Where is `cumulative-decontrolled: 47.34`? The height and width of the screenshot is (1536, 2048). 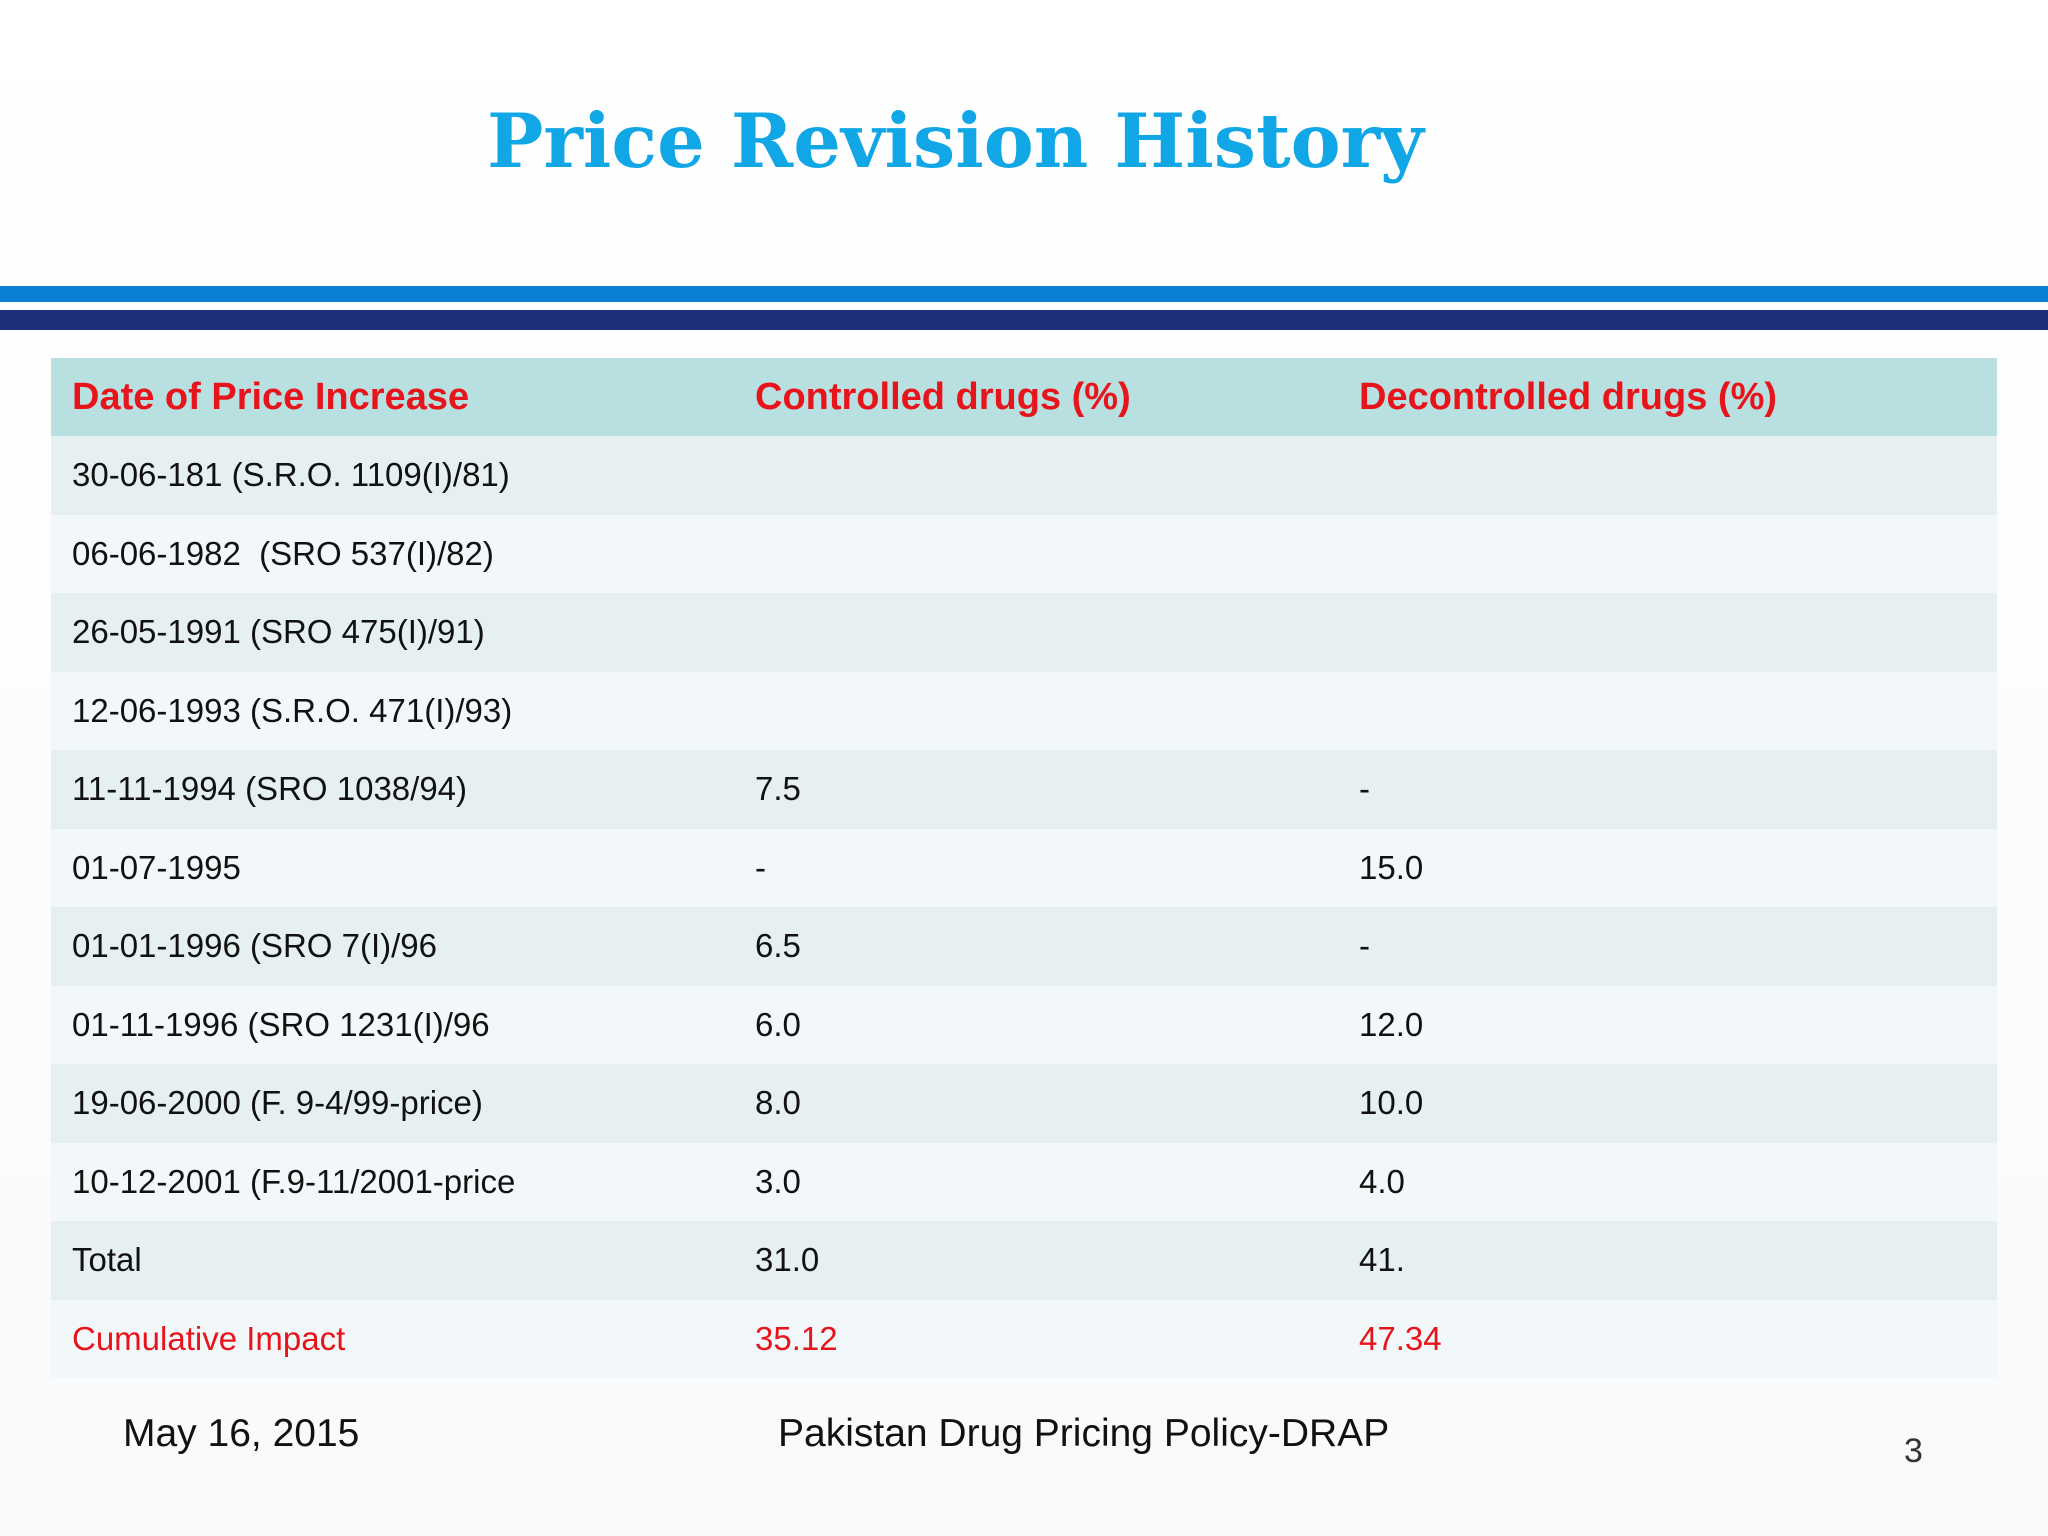 cumulative-decontrolled: 47.34 is located at coordinates (1400, 1338).